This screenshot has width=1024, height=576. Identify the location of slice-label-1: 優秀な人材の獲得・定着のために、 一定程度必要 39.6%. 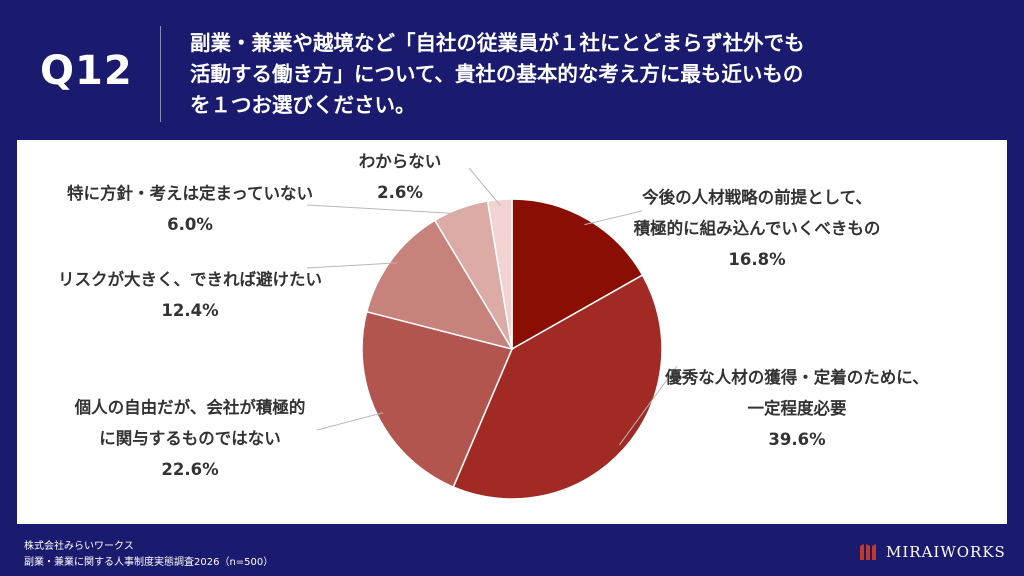
(797, 408).